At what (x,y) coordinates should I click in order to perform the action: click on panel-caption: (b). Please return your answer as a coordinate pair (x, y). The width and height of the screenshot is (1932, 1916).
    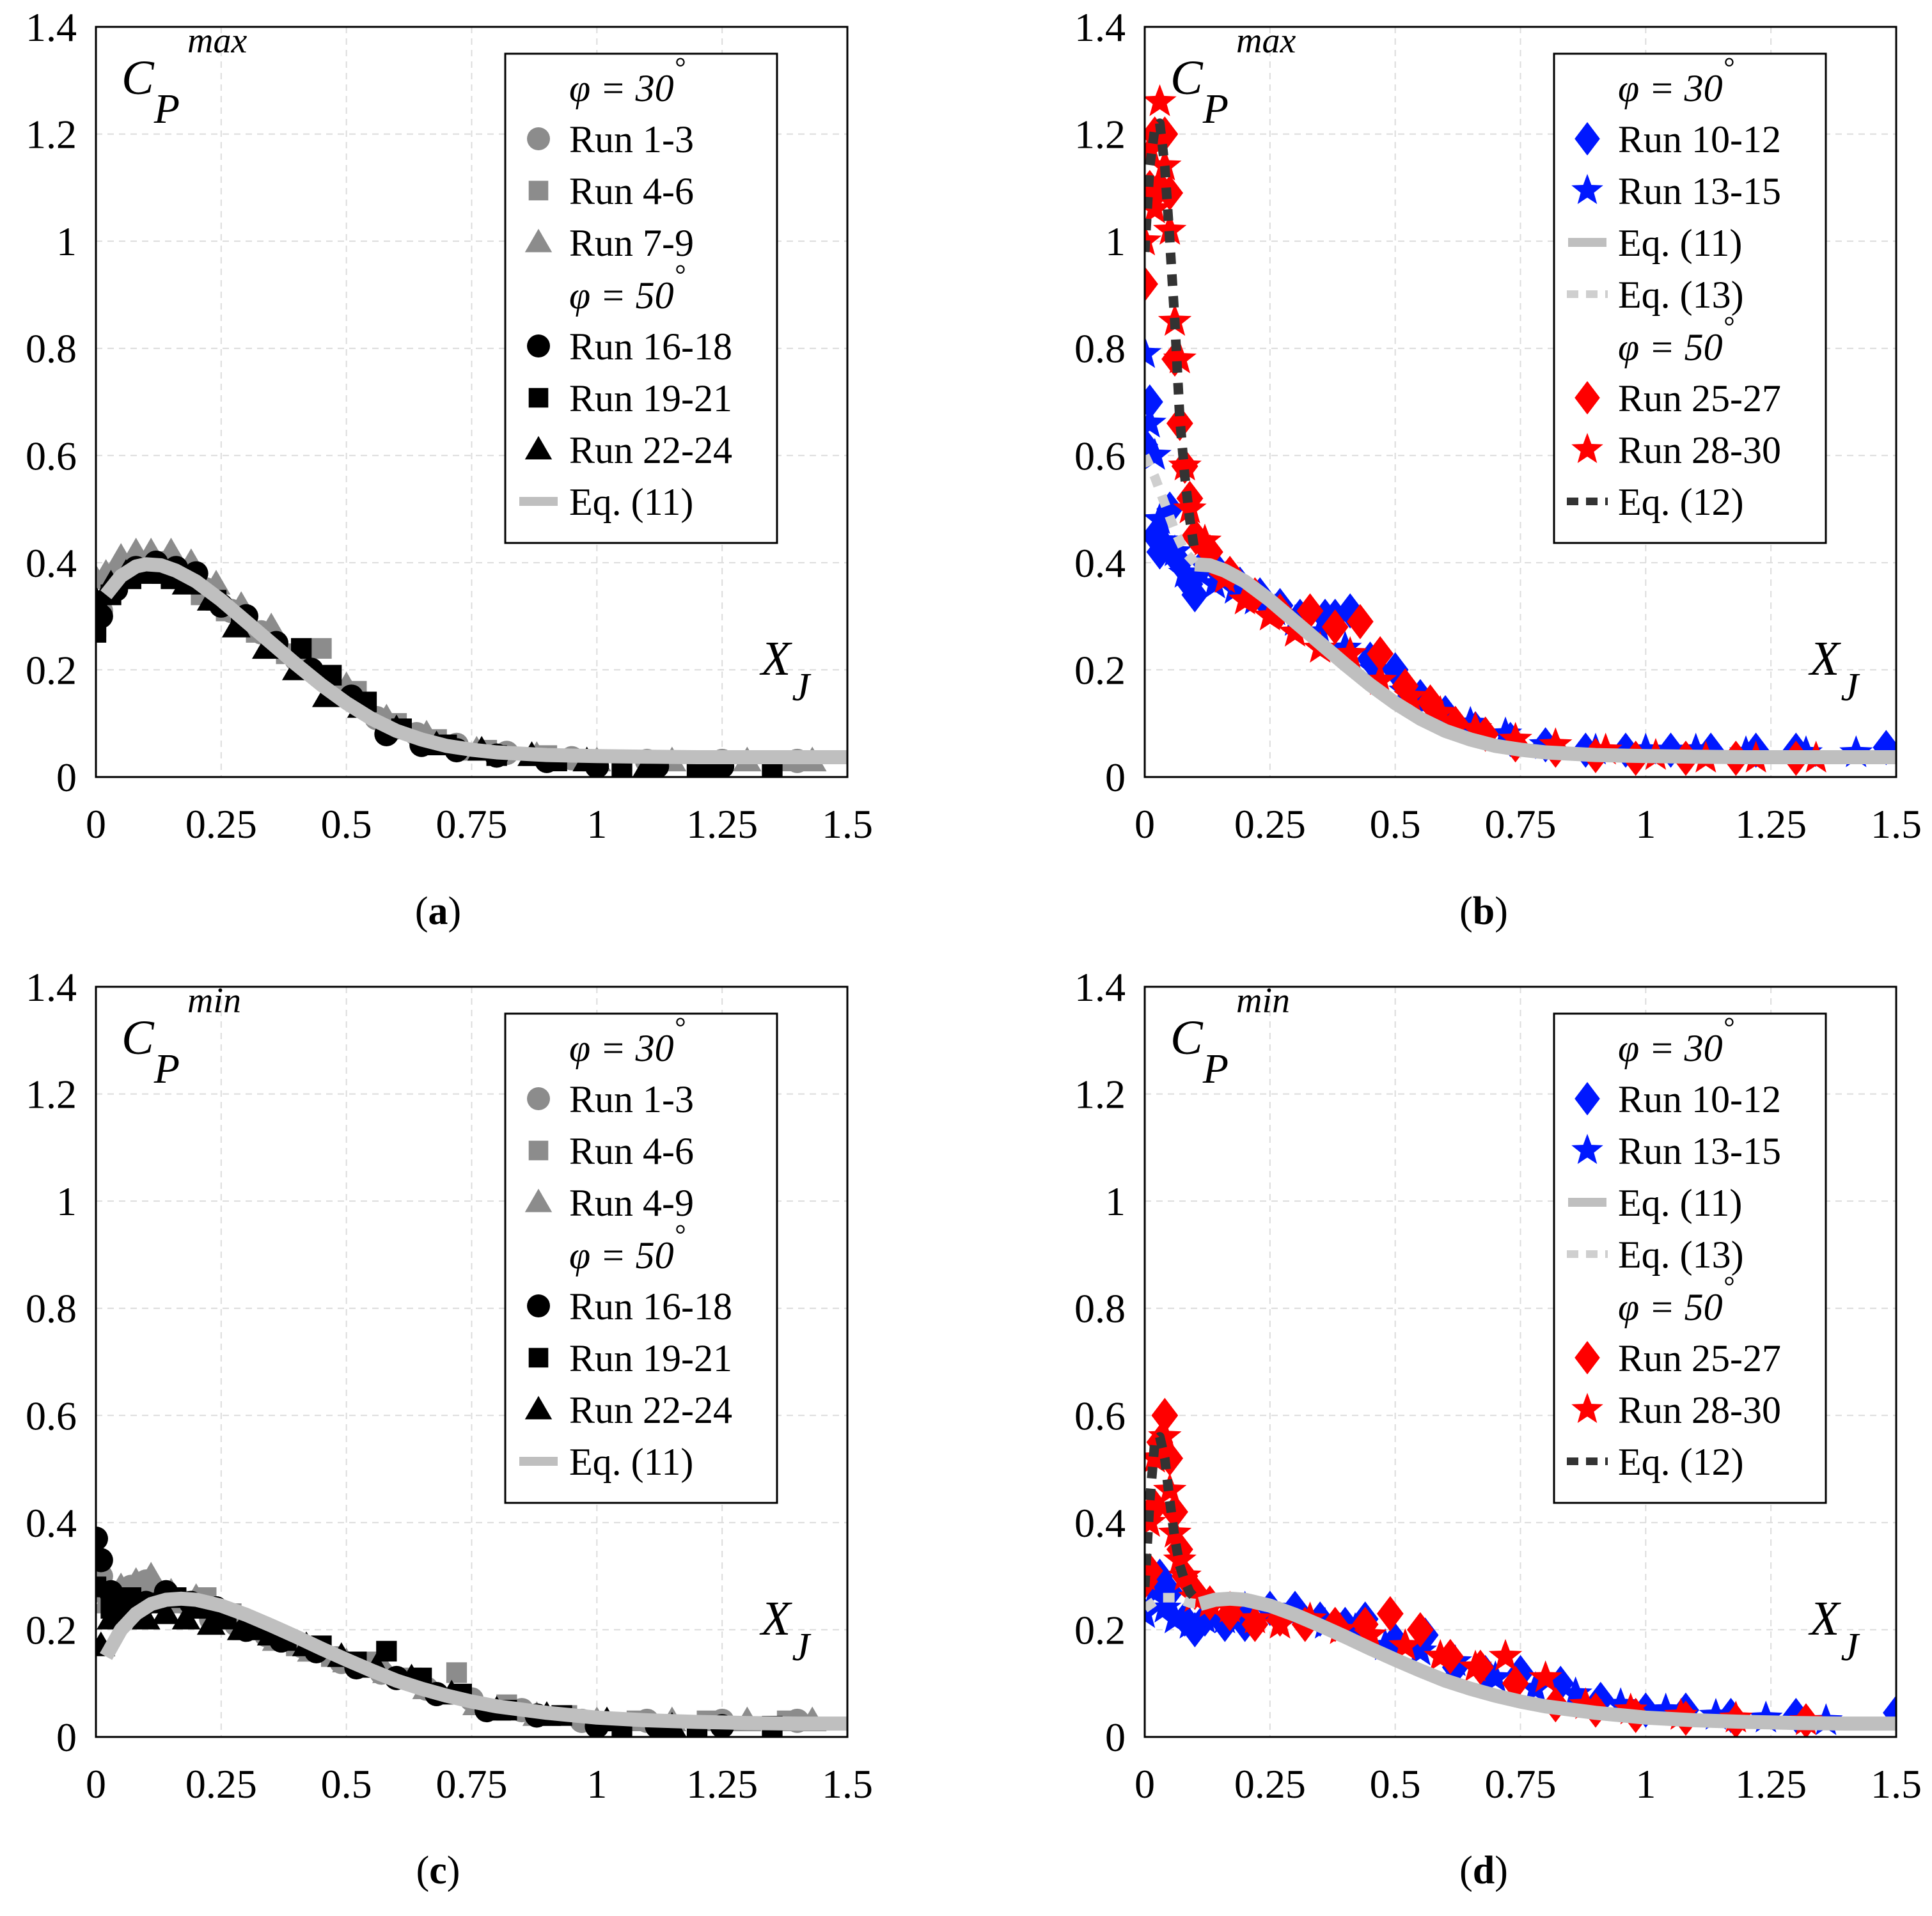
    Looking at the image, I should click on (1483, 911).